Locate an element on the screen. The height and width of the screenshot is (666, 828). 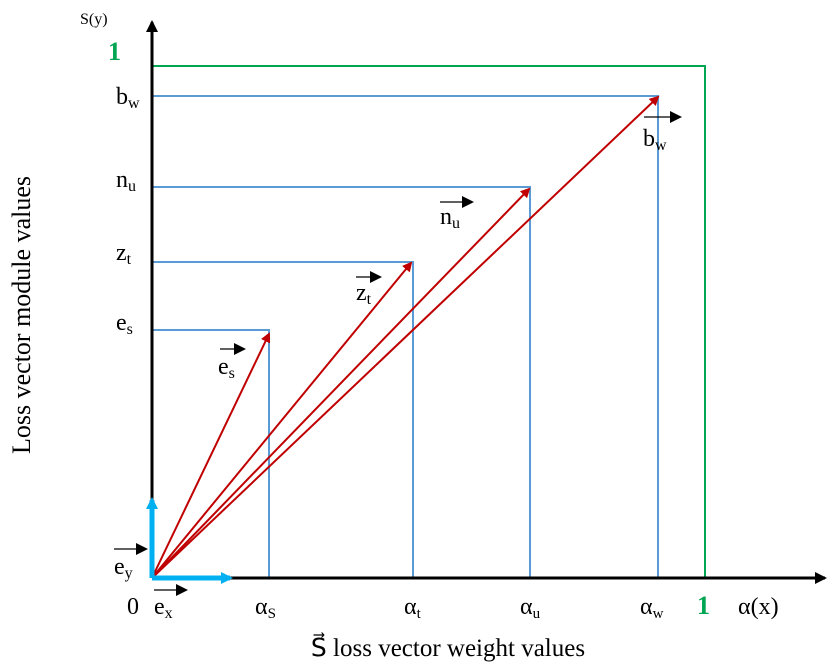
origin-label: 0 is located at coordinates (133, 607).